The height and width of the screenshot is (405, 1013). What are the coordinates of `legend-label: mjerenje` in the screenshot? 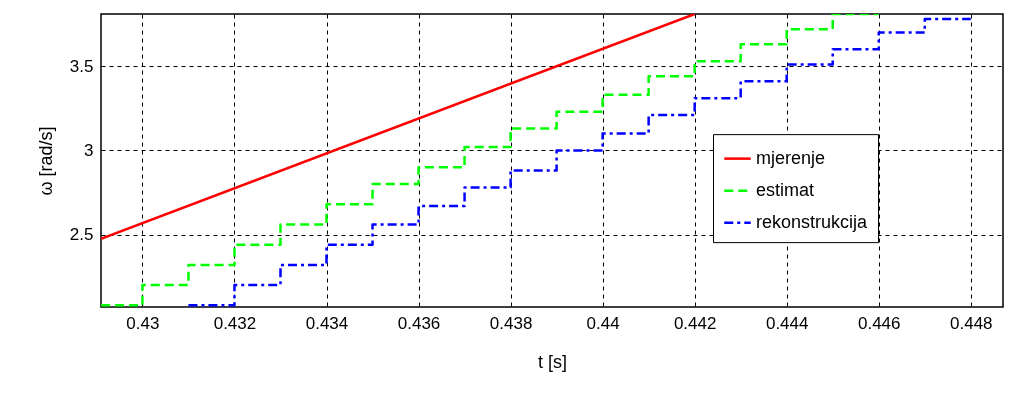 It's located at (791, 157).